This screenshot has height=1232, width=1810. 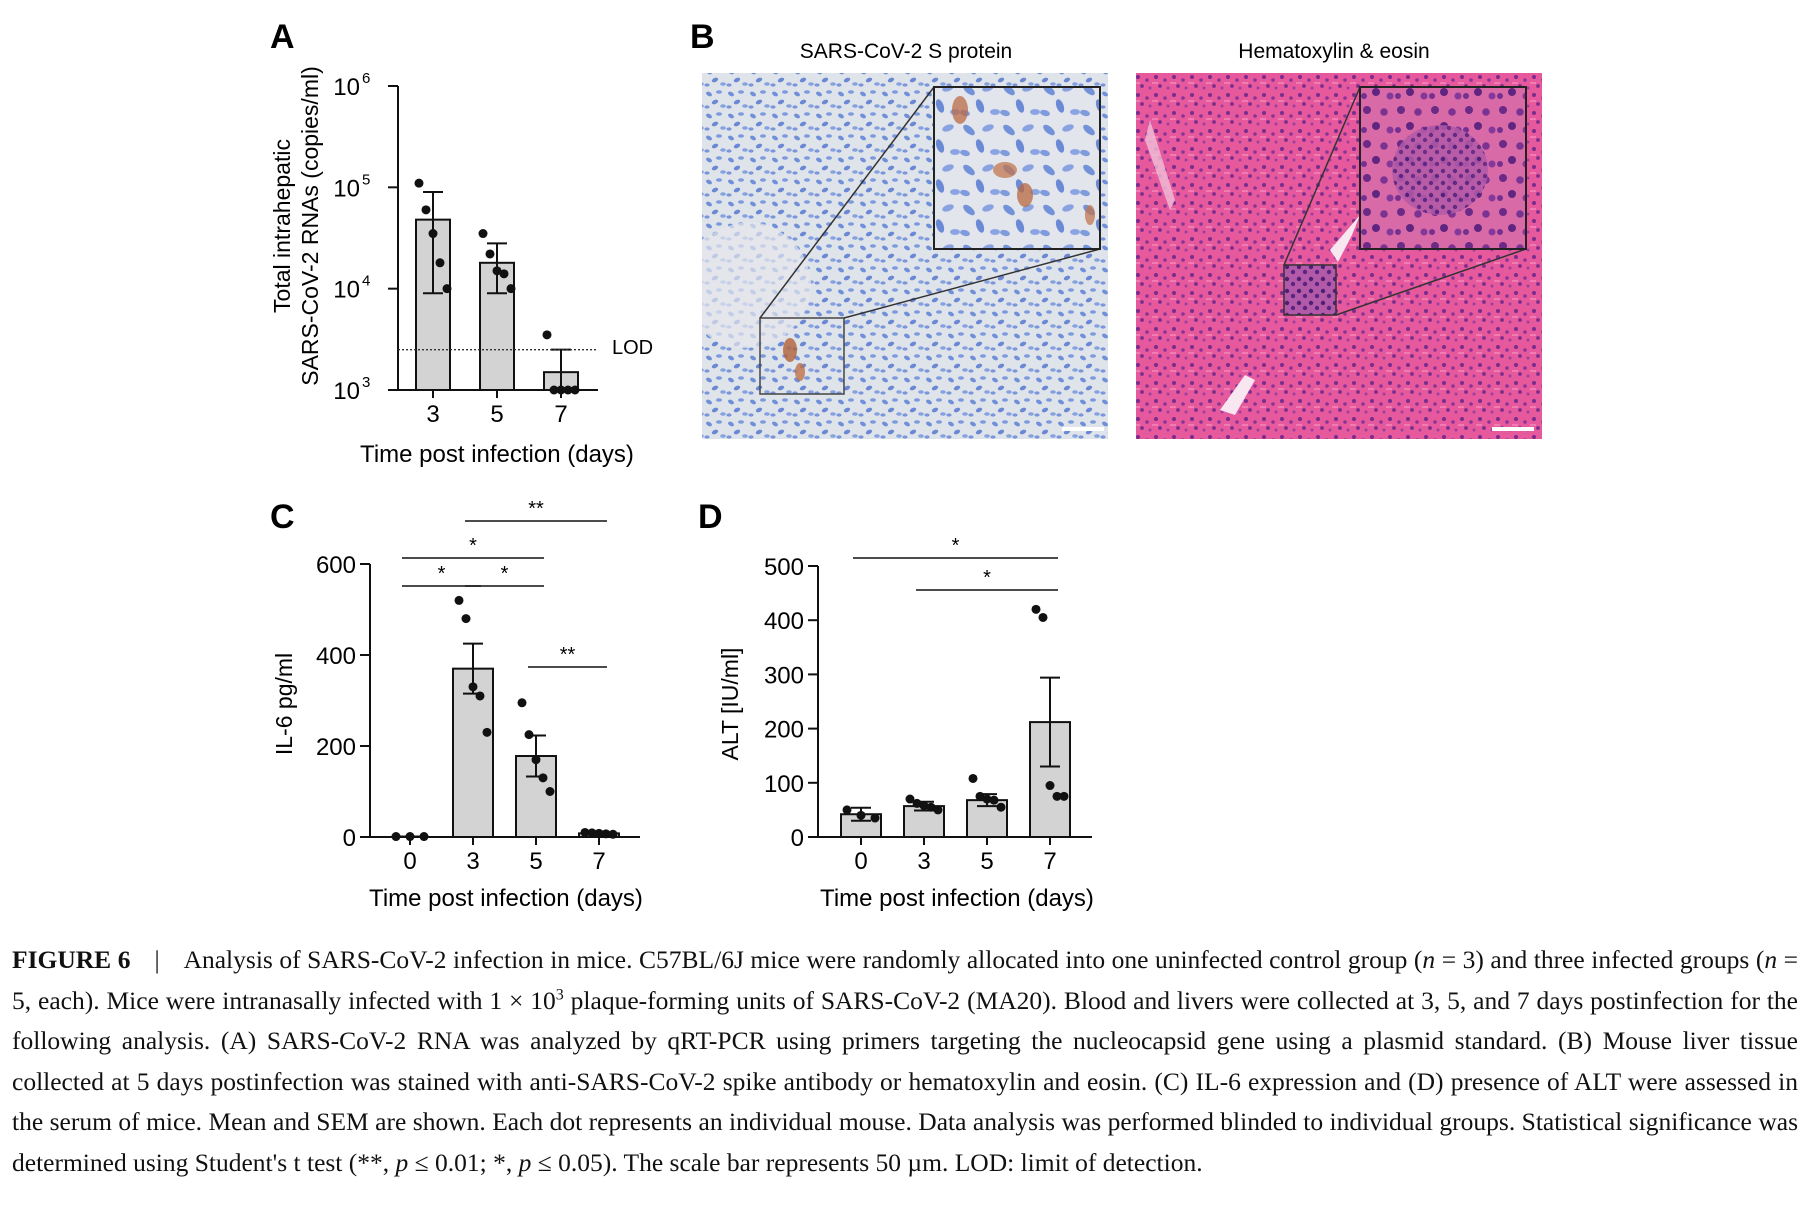 I want to click on he-inset-box, so click(x=1310, y=290).